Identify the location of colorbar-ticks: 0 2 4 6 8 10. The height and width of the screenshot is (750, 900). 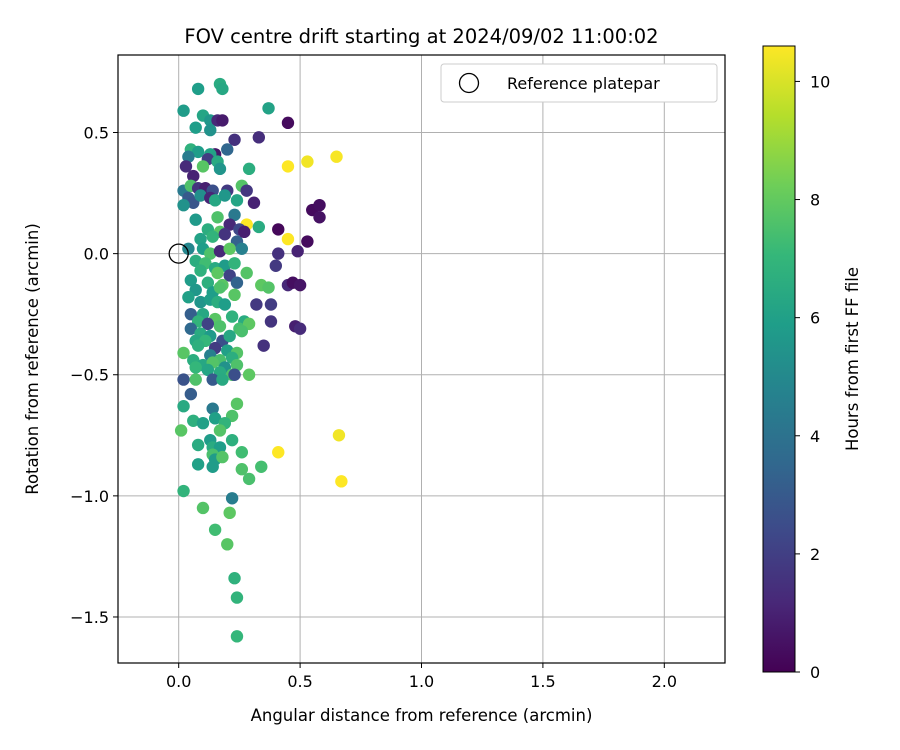
(812, 377).